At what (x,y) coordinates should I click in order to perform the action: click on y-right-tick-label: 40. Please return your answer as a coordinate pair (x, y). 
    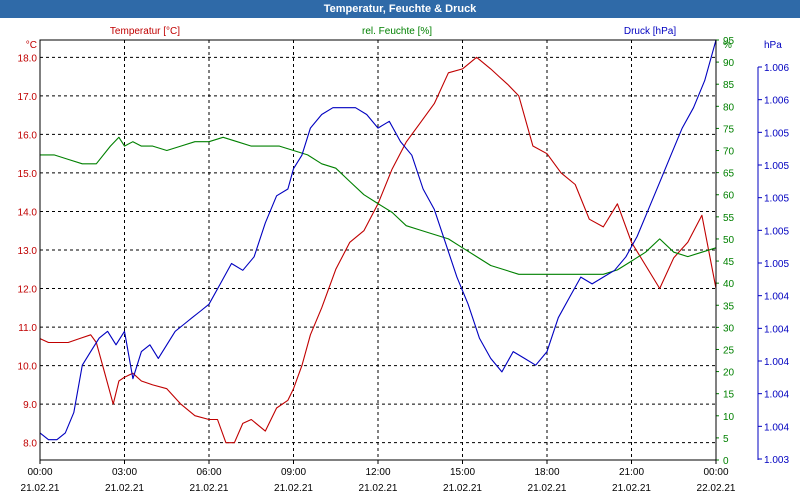
    Looking at the image, I should click on (729, 284).